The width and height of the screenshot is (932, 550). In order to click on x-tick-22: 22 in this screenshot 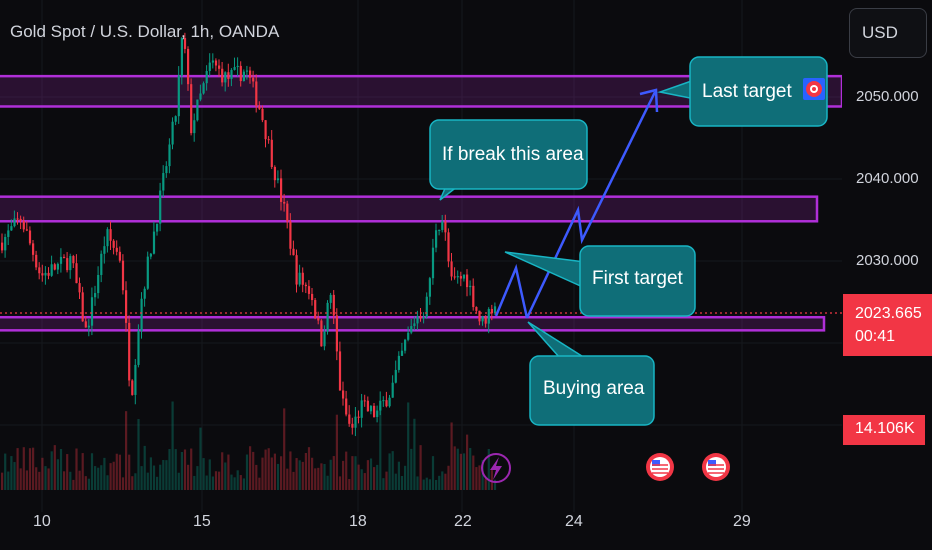, I will do `click(463, 521)`.